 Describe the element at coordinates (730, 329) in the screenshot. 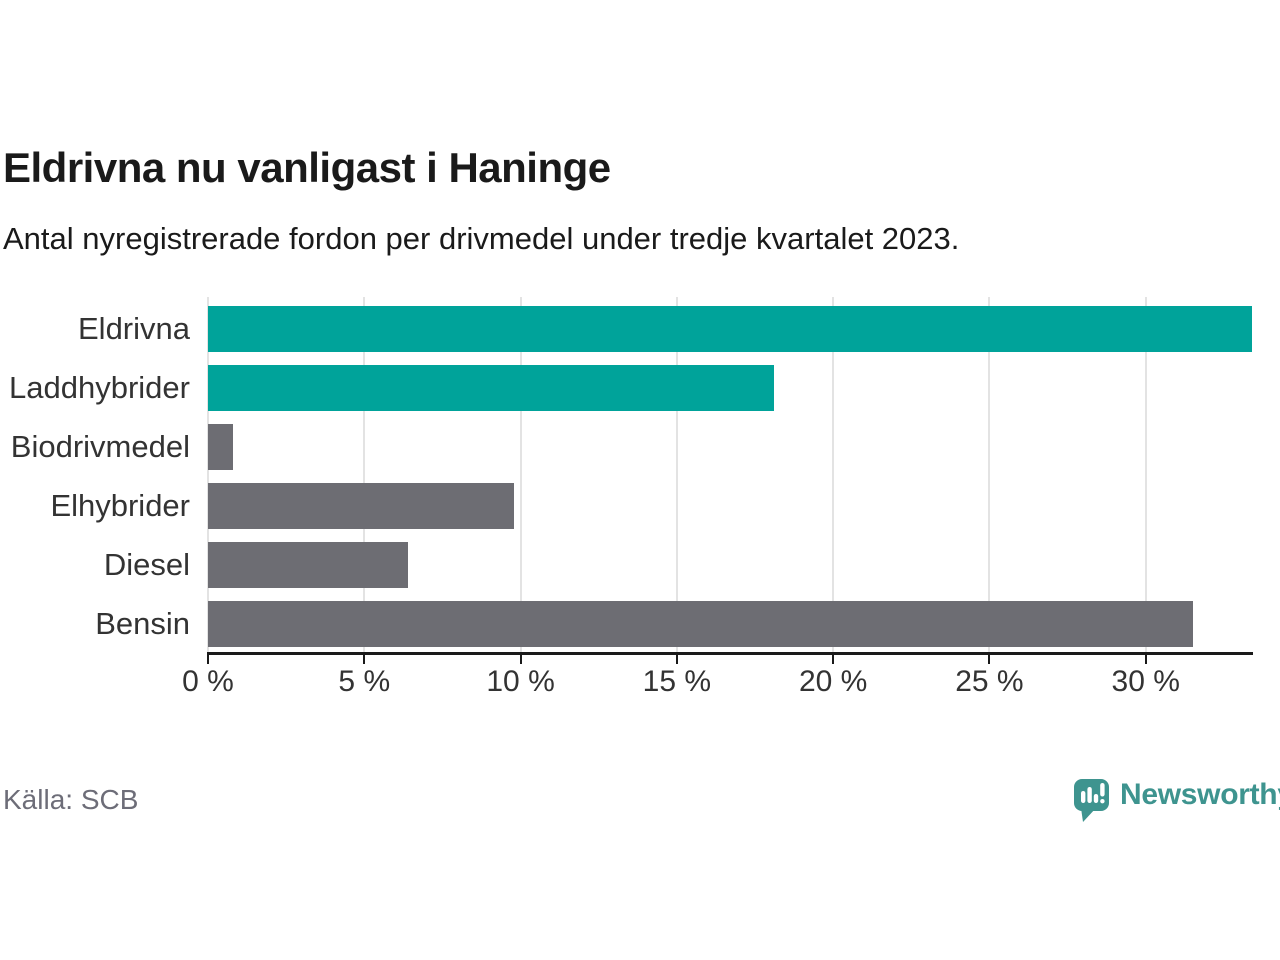

I see `bar-eldrivna` at that location.